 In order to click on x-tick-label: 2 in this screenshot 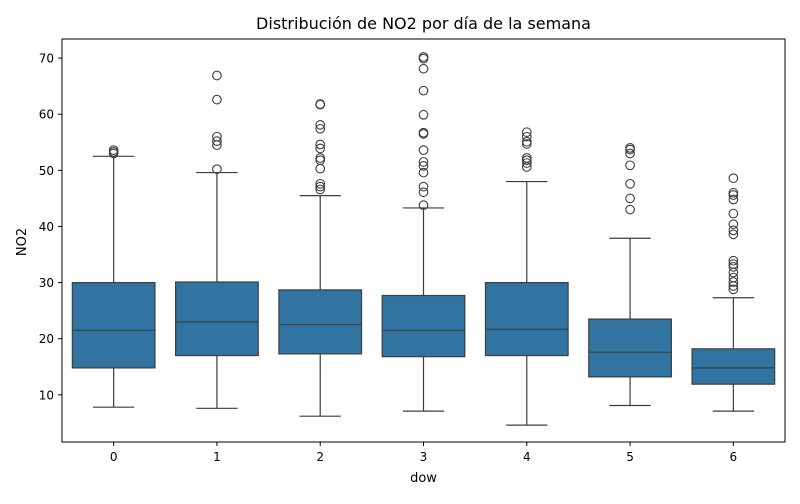, I will do `click(320, 457)`.